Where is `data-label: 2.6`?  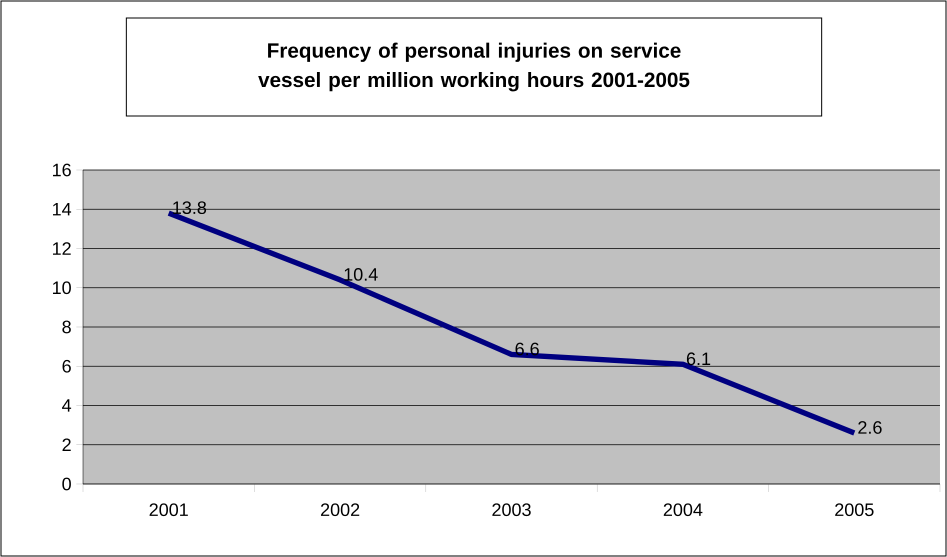
data-label: 2.6 is located at coordinates (870, 427).